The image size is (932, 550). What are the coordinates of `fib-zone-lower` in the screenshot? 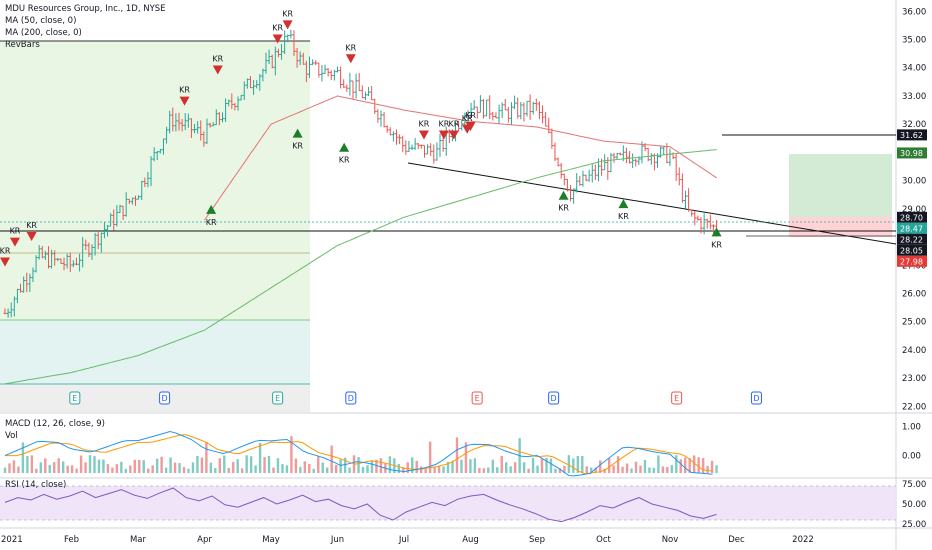 It's located at (155, 352).